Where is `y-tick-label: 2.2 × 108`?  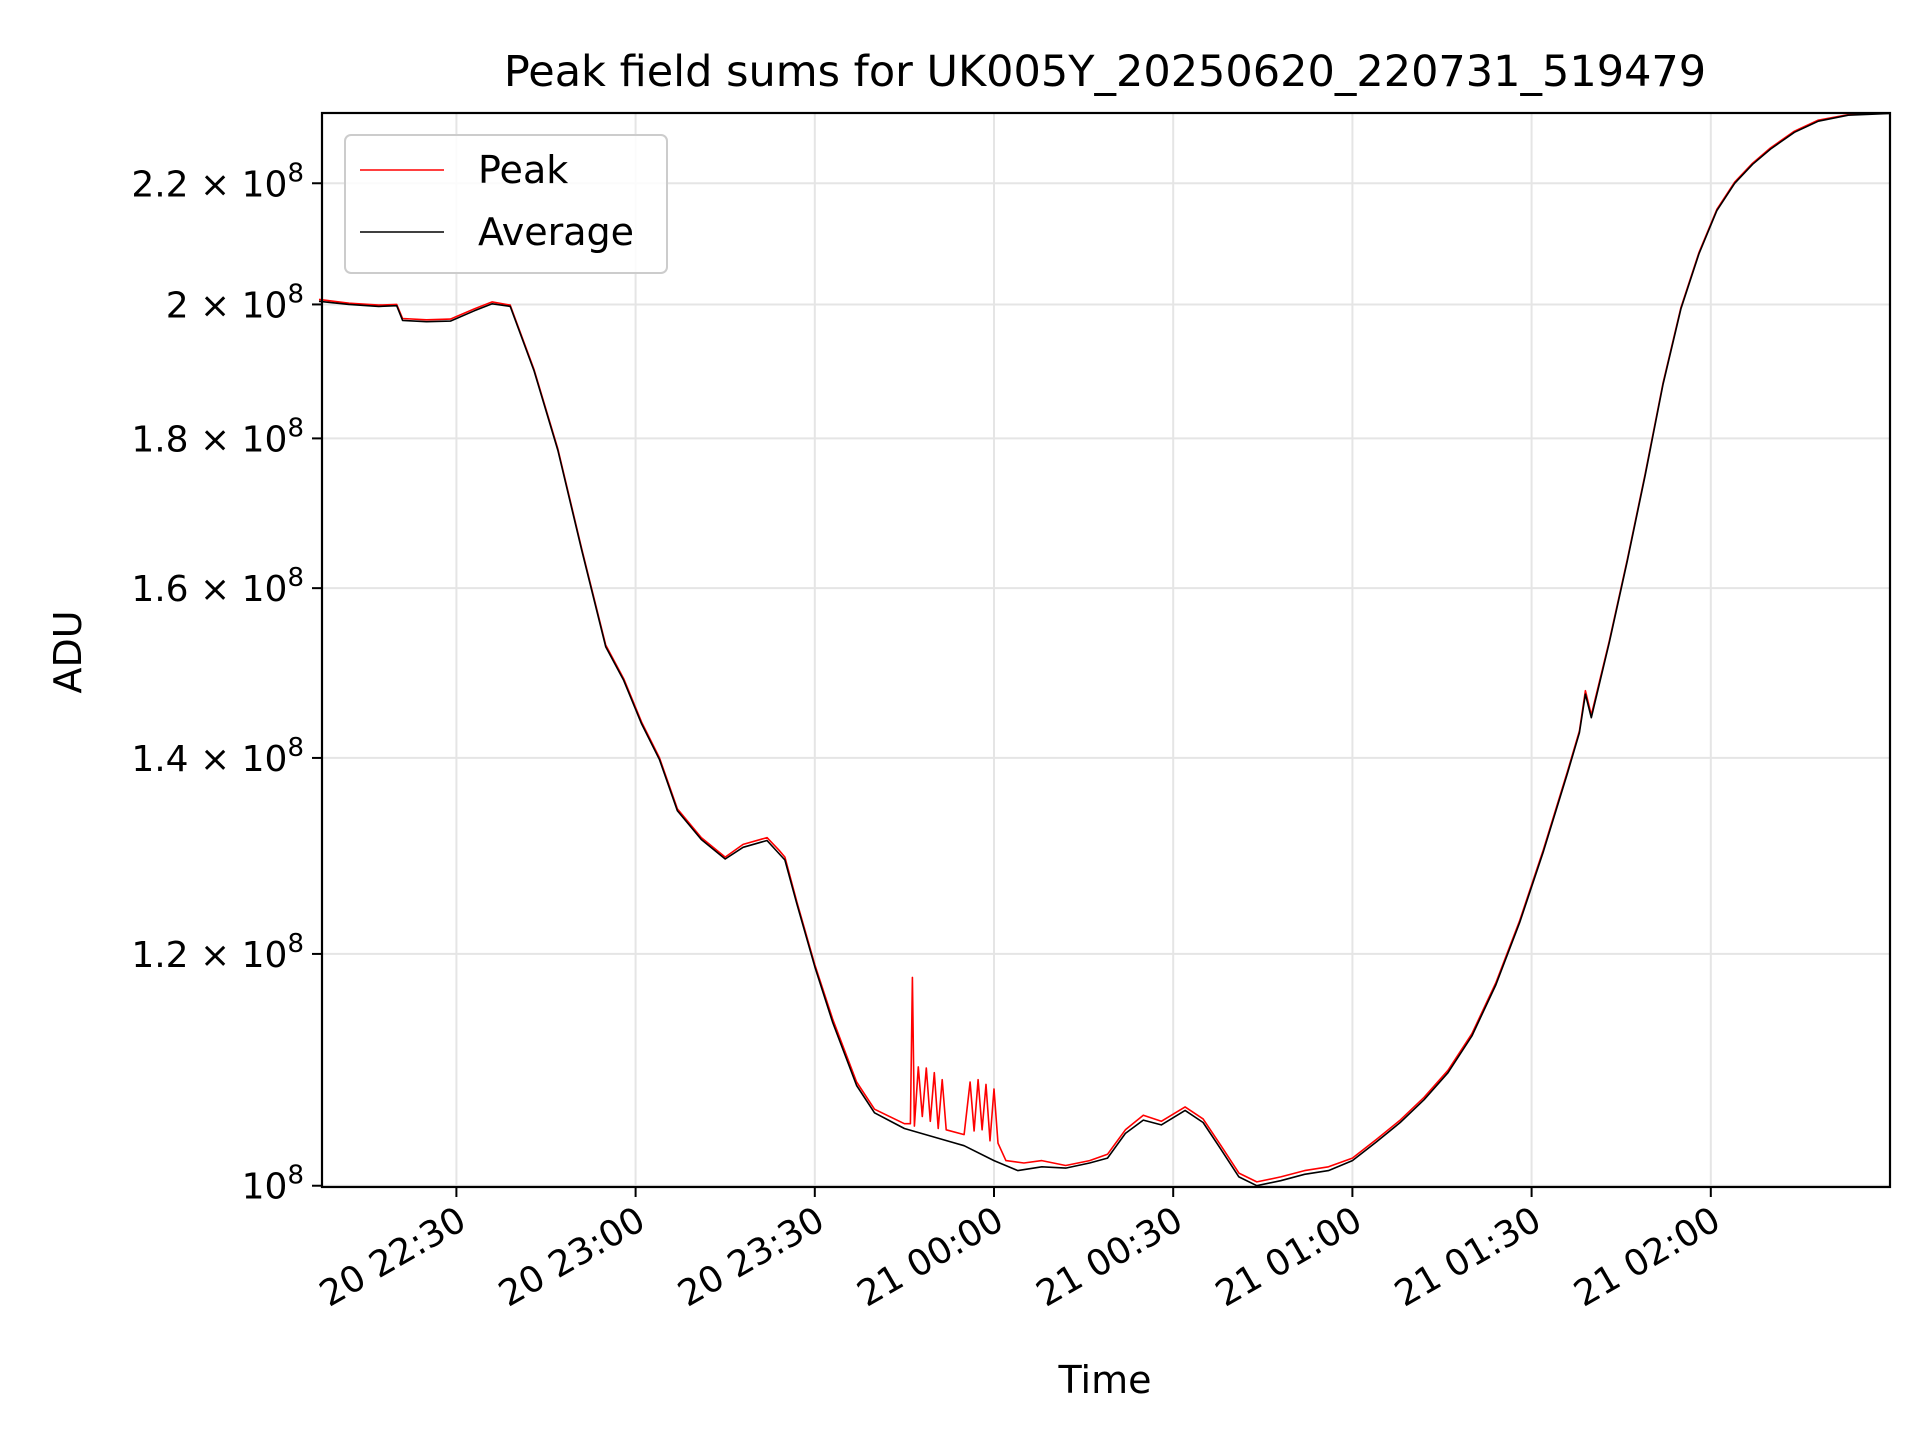
y-tick-label: 2.2 × 108 is located at coordinates (217, 181).